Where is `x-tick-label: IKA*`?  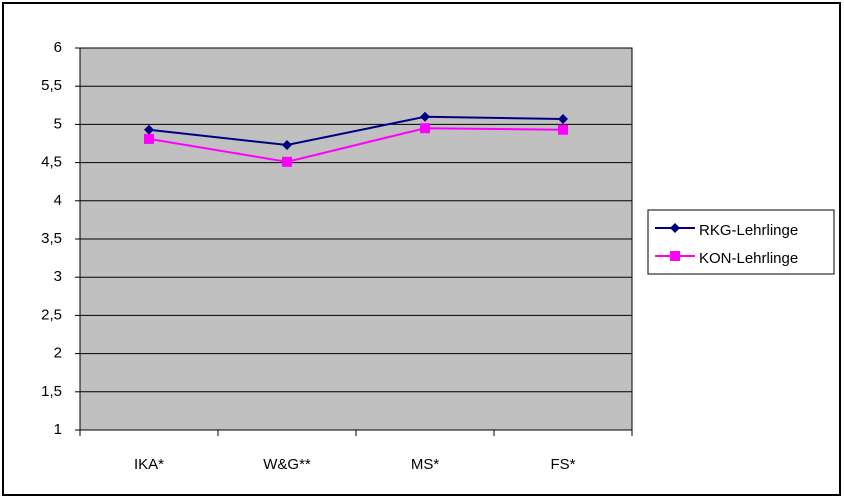 x-tick-label: IKA* is located at coordinates (149, 464).